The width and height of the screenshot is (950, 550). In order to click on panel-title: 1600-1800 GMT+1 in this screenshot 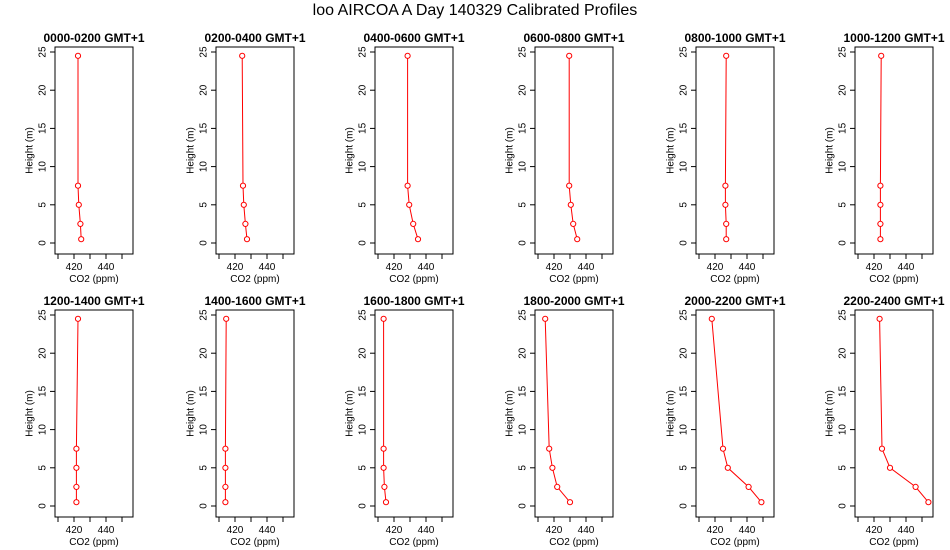, I will do `click(413, 301)`.